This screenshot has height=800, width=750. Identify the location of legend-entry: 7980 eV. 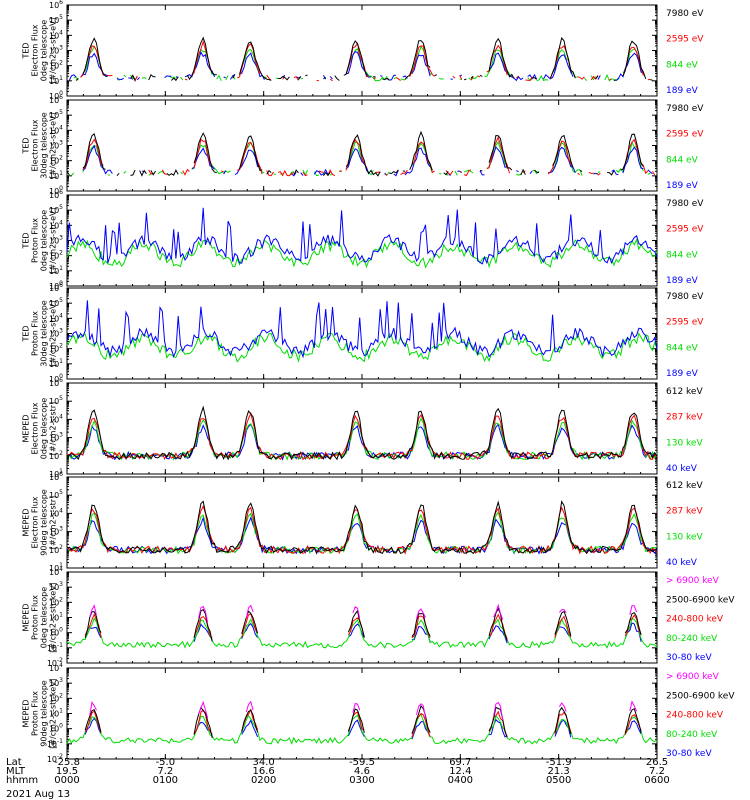
(685, 14).